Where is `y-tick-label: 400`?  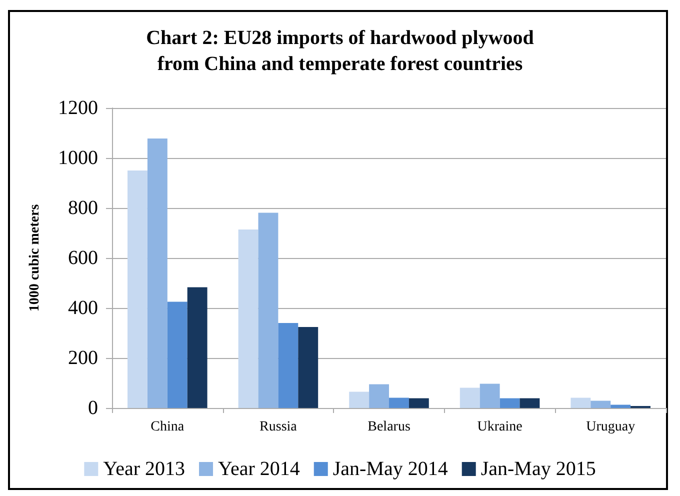 y-tick-label: 400 is located at coordinates (83, 308).